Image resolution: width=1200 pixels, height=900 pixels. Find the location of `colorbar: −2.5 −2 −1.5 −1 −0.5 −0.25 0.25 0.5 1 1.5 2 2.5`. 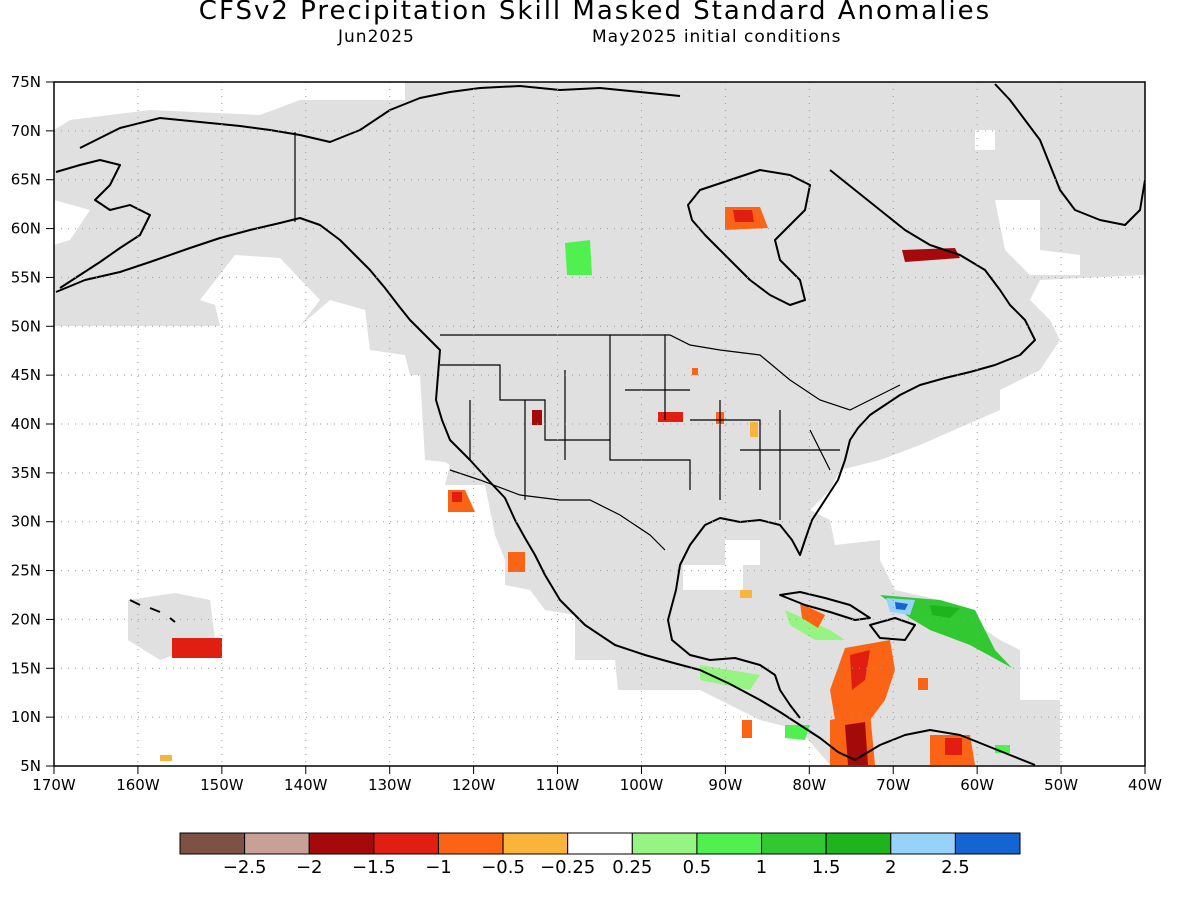

colorbar: −2.5 −2 −1.5 −1 −0.5 −0.25 0.25 0.5 1 1.5 2 2.5 is located at coordinates (600, 855).